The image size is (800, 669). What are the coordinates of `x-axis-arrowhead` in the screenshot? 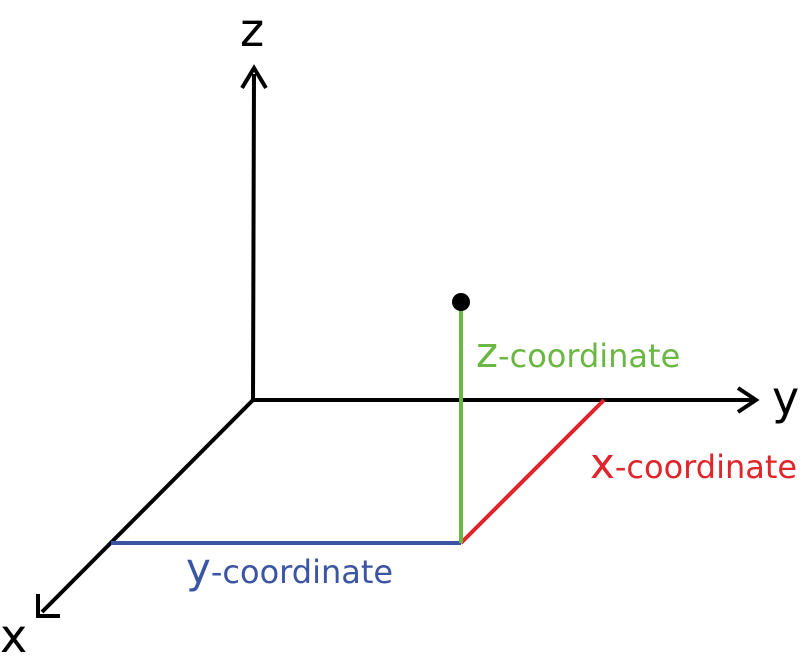 It's located at (48, 606).